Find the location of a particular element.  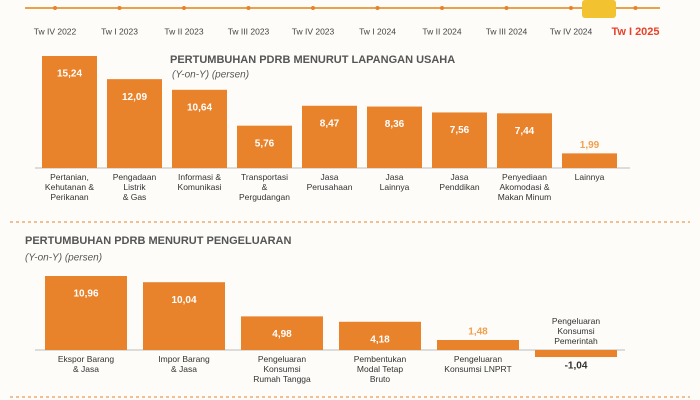

category-label: Ekspor Barang & Jasa is located at coordinates (86, 364).